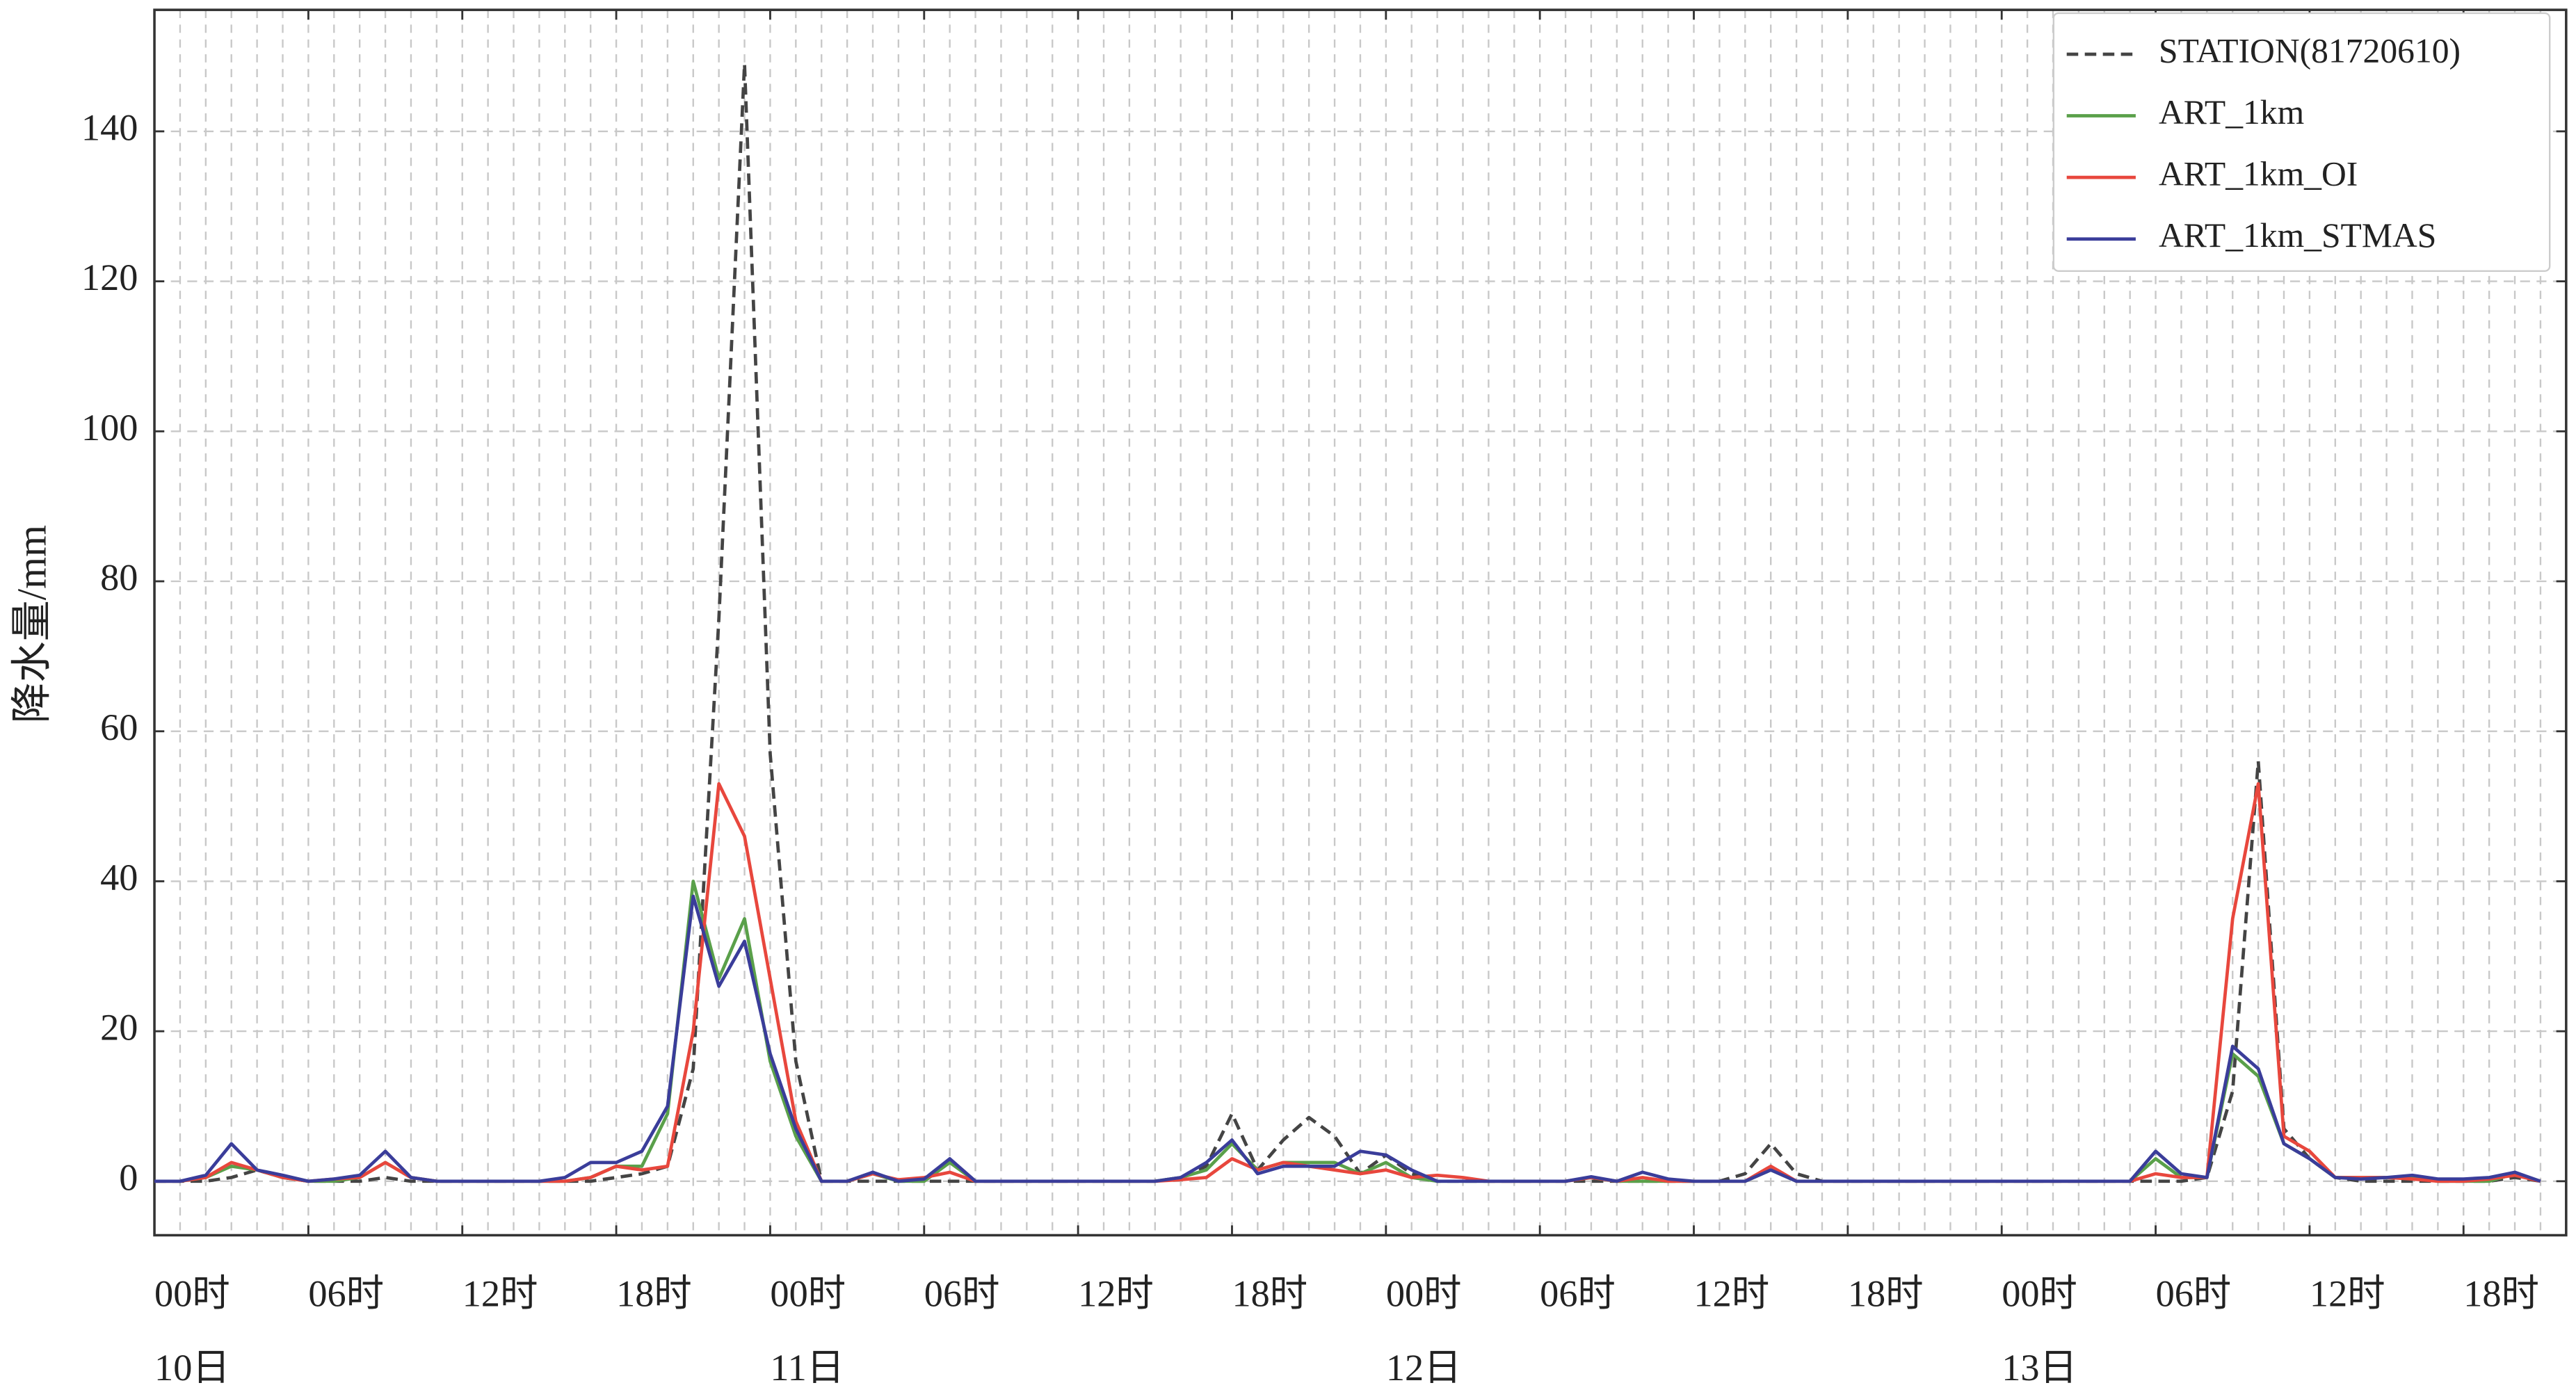 The image size is (2576, 1399). I want to click on y-axis-label: 降水量/mm, so click(32, 624).